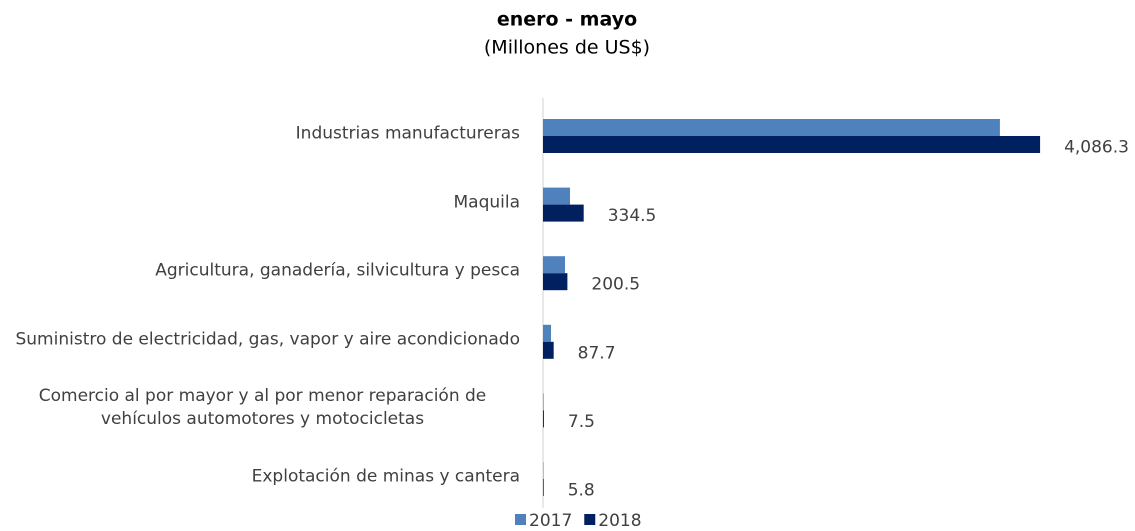 Image resolution: width=1135 pixels, height=531 pixels. Describe the element at coordinates (385, 476) in the screenshot. I see `category-label: Explotación de minas y cantera` at that location.